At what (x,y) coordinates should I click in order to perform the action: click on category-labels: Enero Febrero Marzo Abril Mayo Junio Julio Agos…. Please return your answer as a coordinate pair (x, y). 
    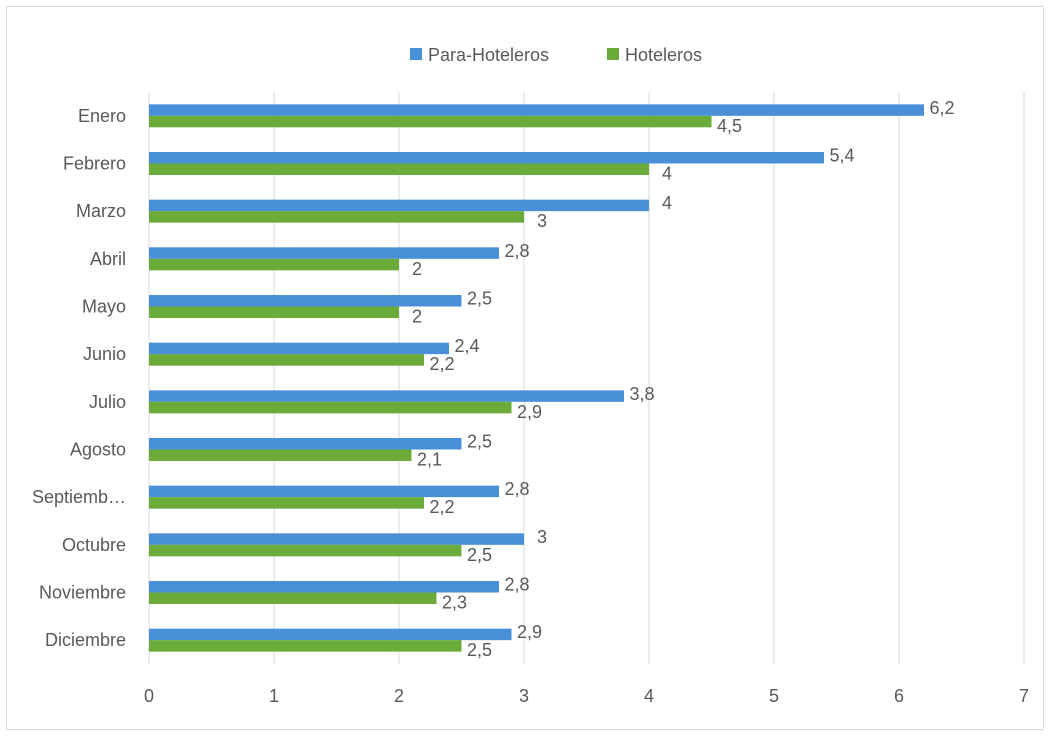
    Looking at the image, I should click on (79, 378).